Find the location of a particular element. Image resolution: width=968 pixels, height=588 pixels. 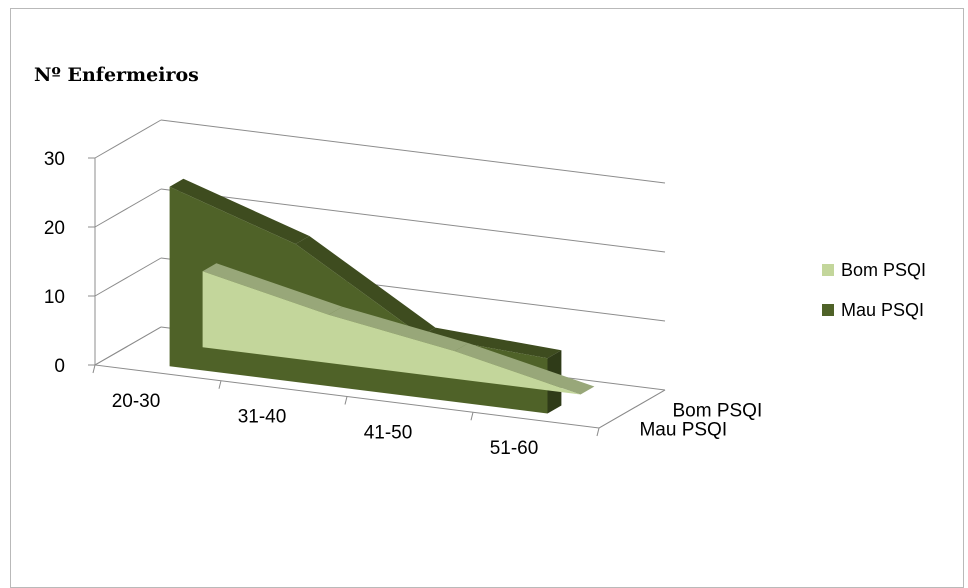

x-tick-label: 20-30 is located at coordinates (136, 401).